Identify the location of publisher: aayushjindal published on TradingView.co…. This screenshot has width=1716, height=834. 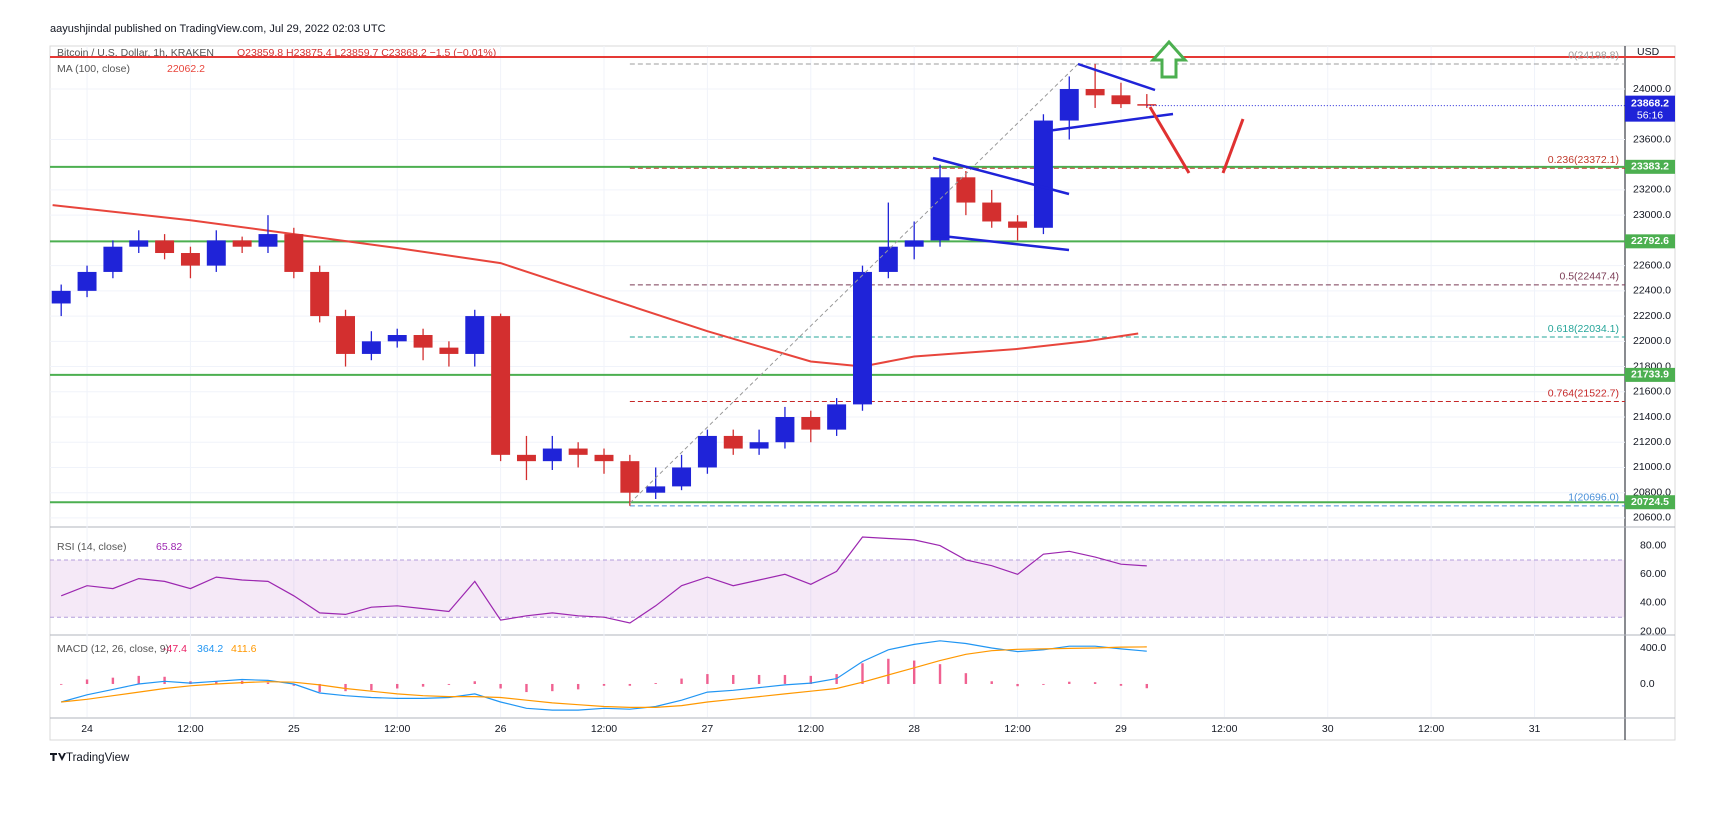
(218, 29).